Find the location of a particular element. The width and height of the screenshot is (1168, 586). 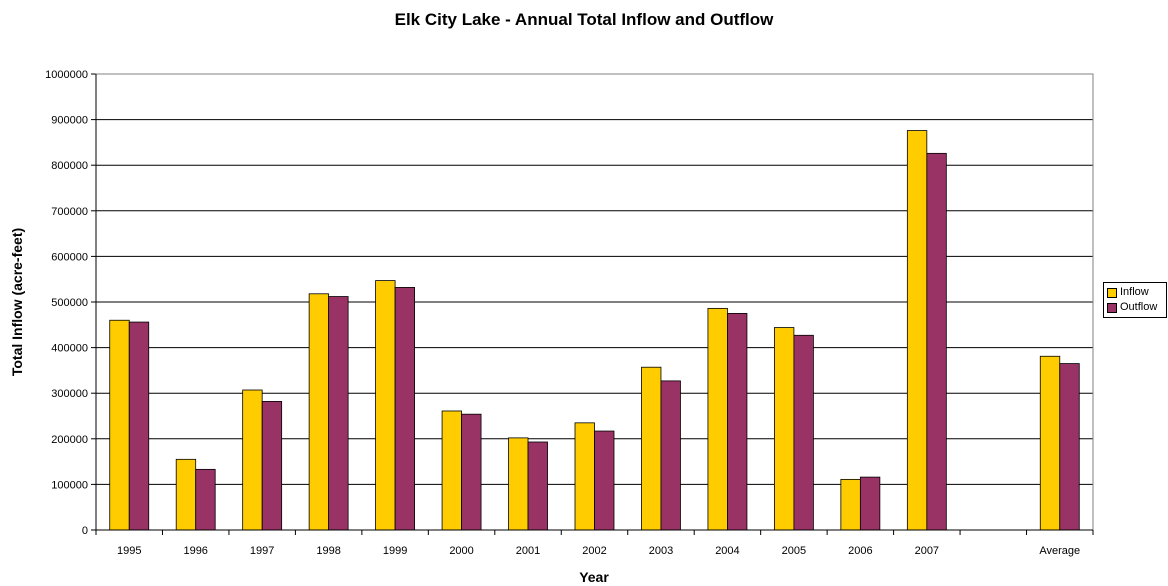

bar-inflow-1995 is located at coordinates (119, 425).